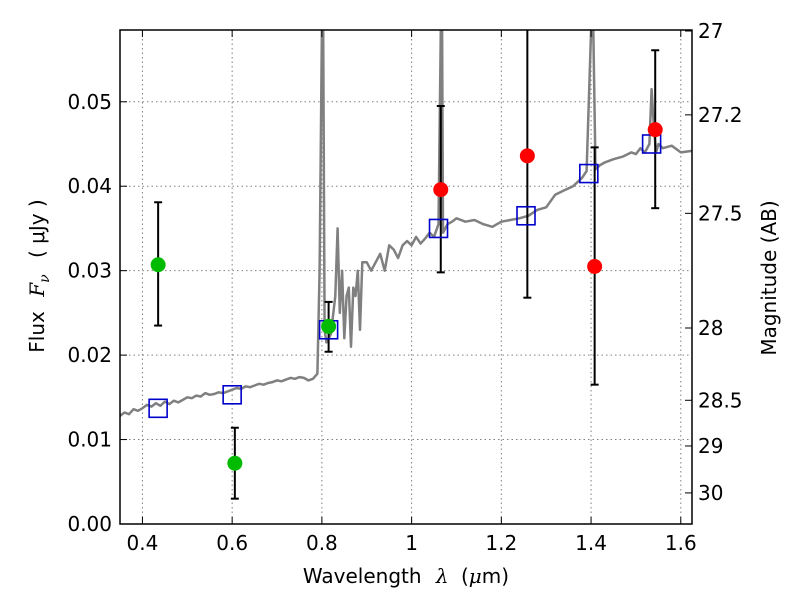 This screenshot has width=800, height=600. Describe the element at coordinates (89, 271) in the screenshot. I see `y-tick-label: 0.03` at that location.